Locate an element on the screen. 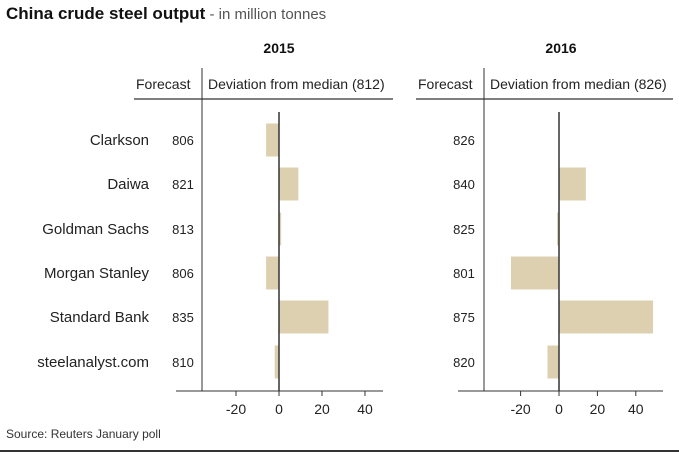  panel-title: 2016 is located at coordinates (560, 48).